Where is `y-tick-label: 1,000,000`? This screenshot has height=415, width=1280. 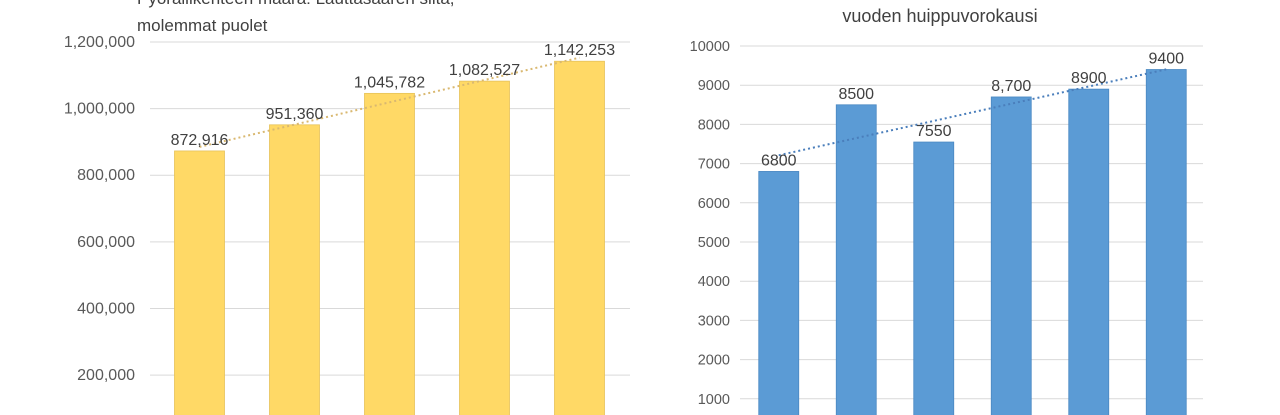 y-tick-label: 1,000,000 is located at coordinates (99, 109).